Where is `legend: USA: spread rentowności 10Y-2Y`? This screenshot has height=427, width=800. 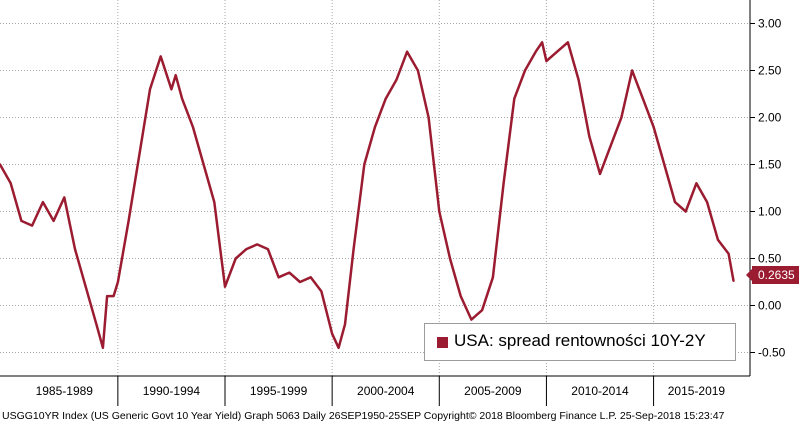 legend: USA: spread rentowności 10Y-2Y is located at coordinates (580, 342).